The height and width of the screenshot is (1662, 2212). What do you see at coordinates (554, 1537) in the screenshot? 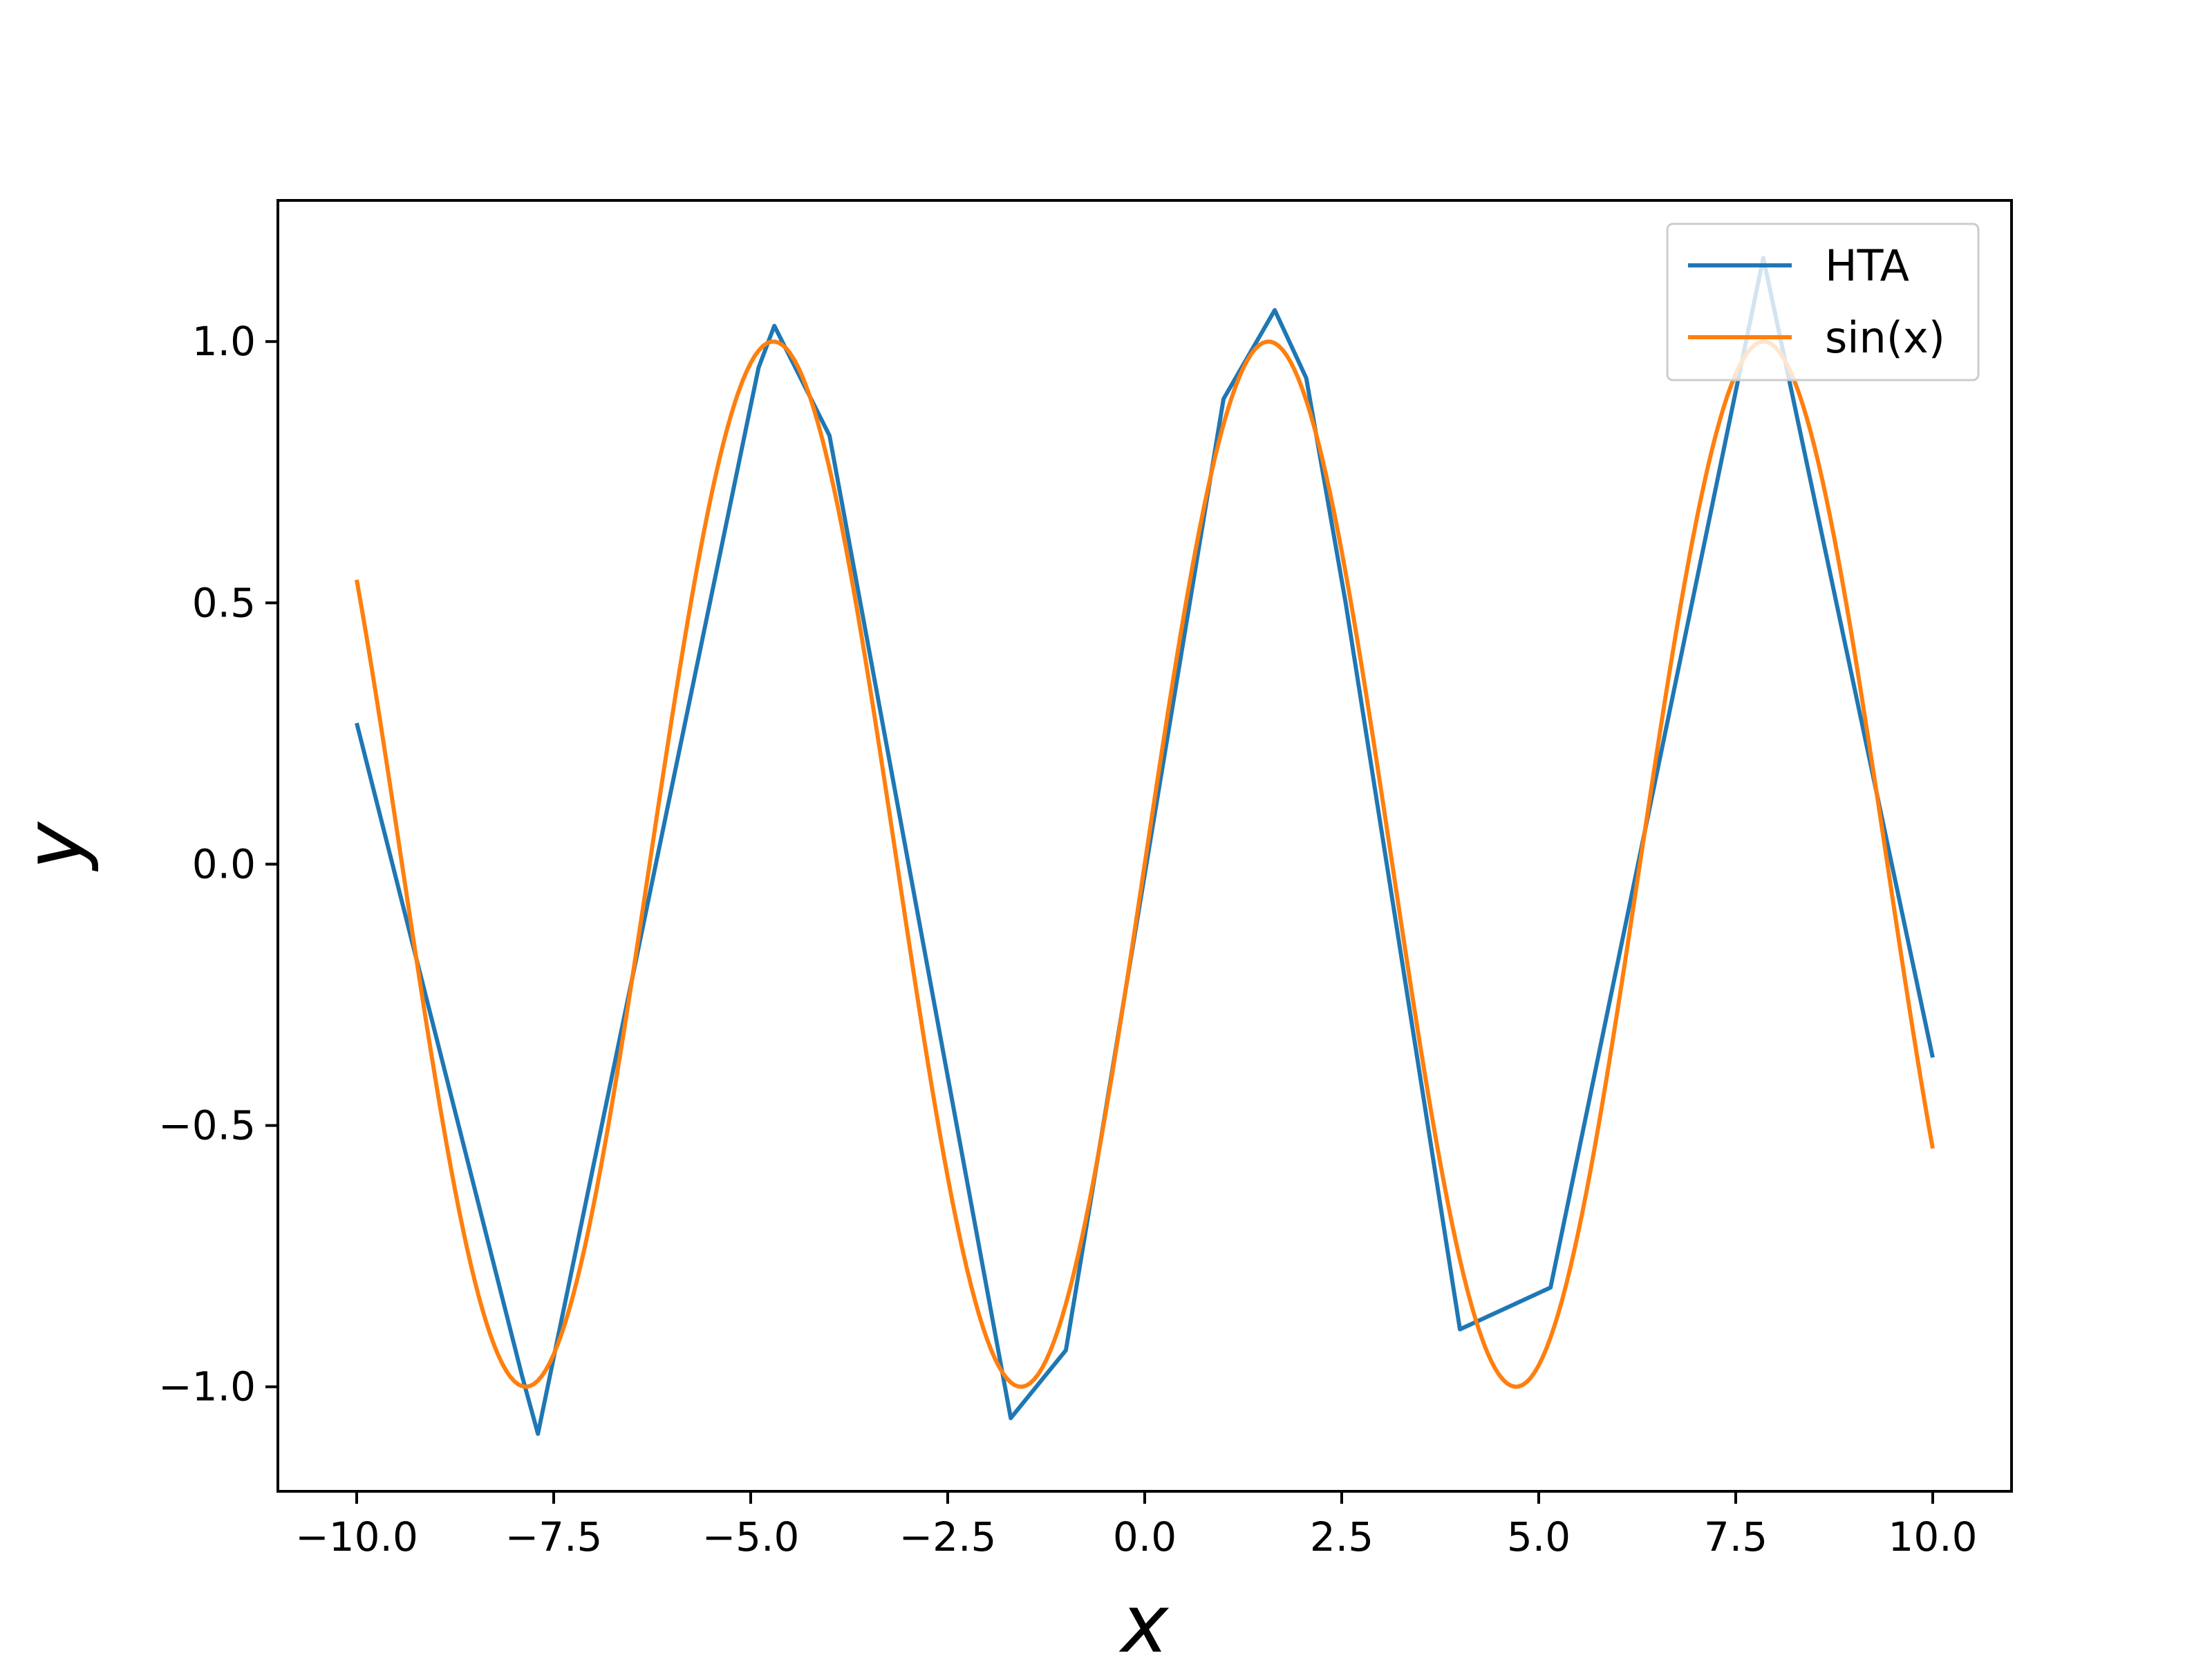
I see `x-tick-label: −7.5` at bounding box center [554, 1537].